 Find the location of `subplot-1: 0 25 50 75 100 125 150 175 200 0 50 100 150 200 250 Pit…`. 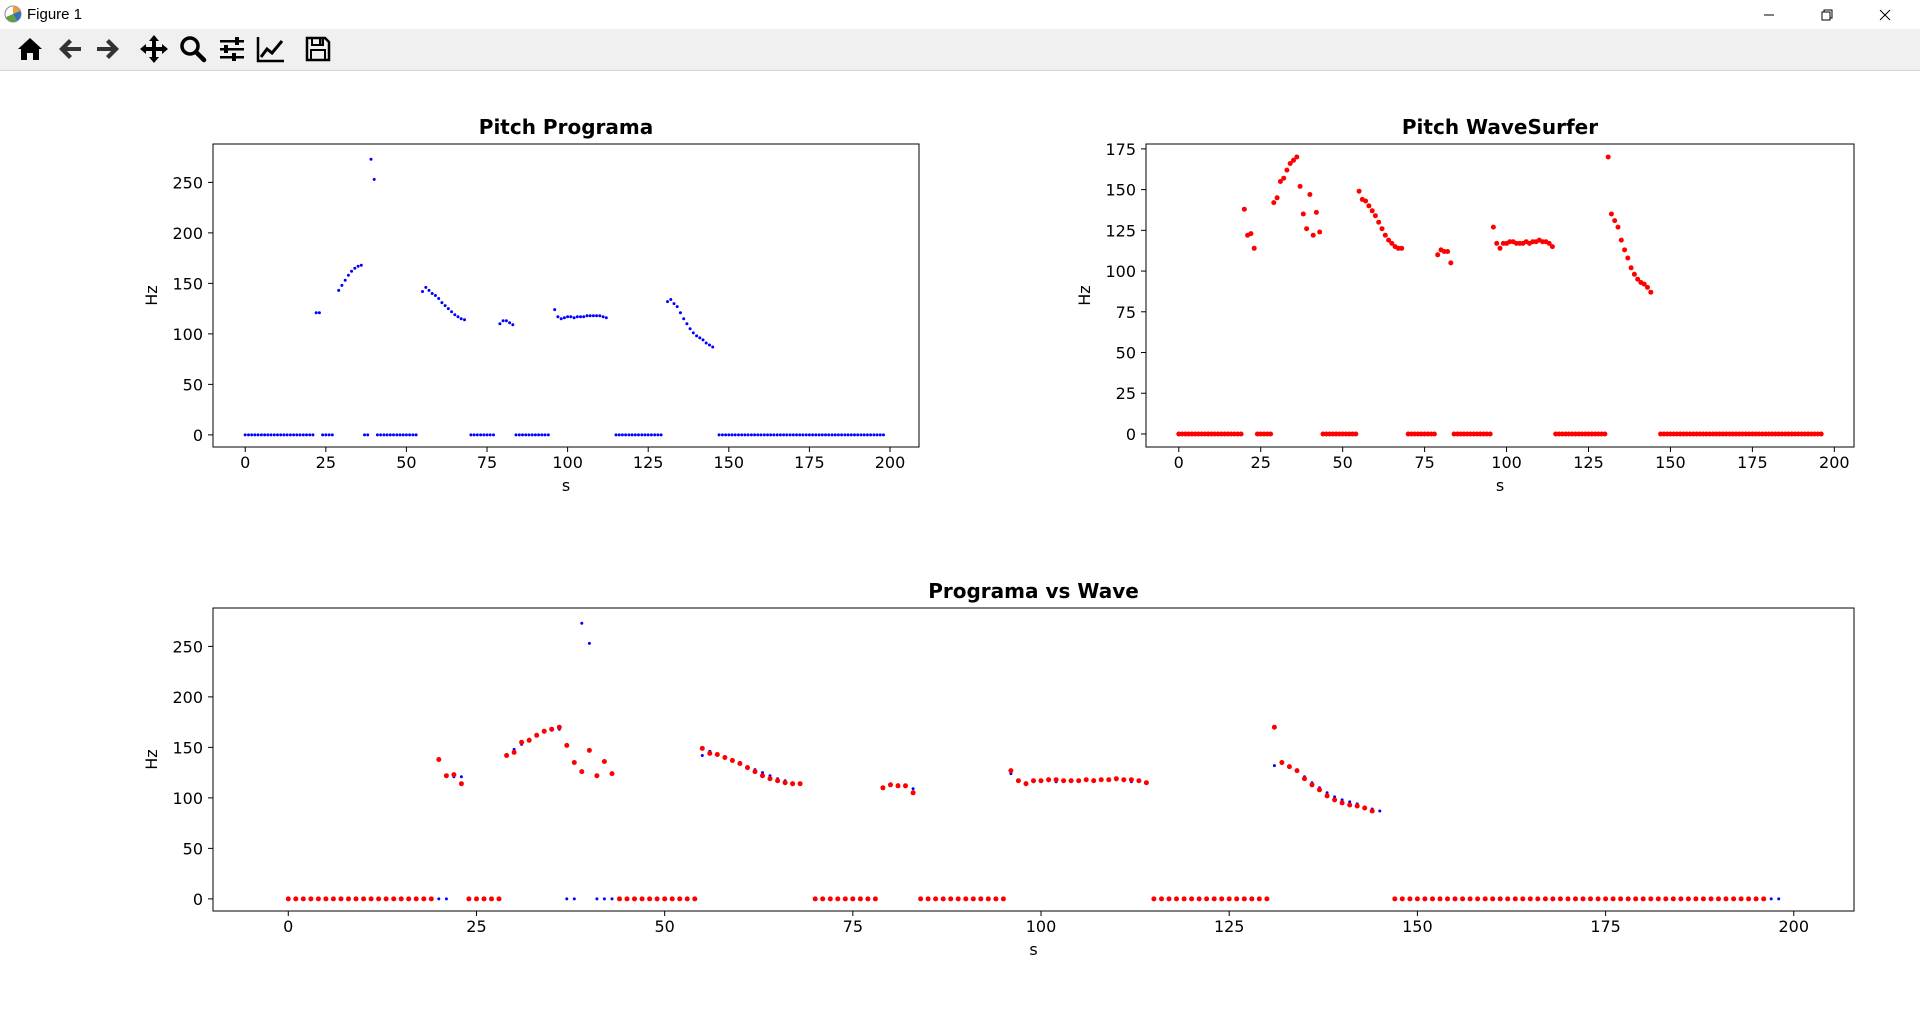

subplot-1: 0 25 50 75 100 125 150 175 200 0 50 100 150 200 250 Pit… is located at coordinates (531, 305).